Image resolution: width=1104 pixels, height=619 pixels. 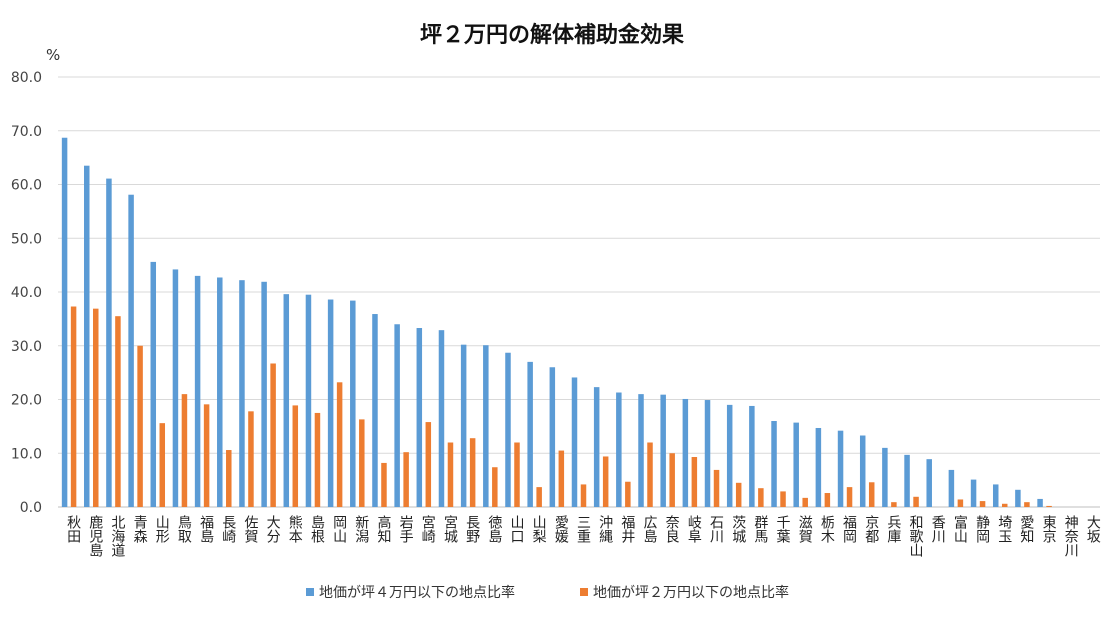 I want to click on y-axis-unit-label: %, so click(x=53, y=55).